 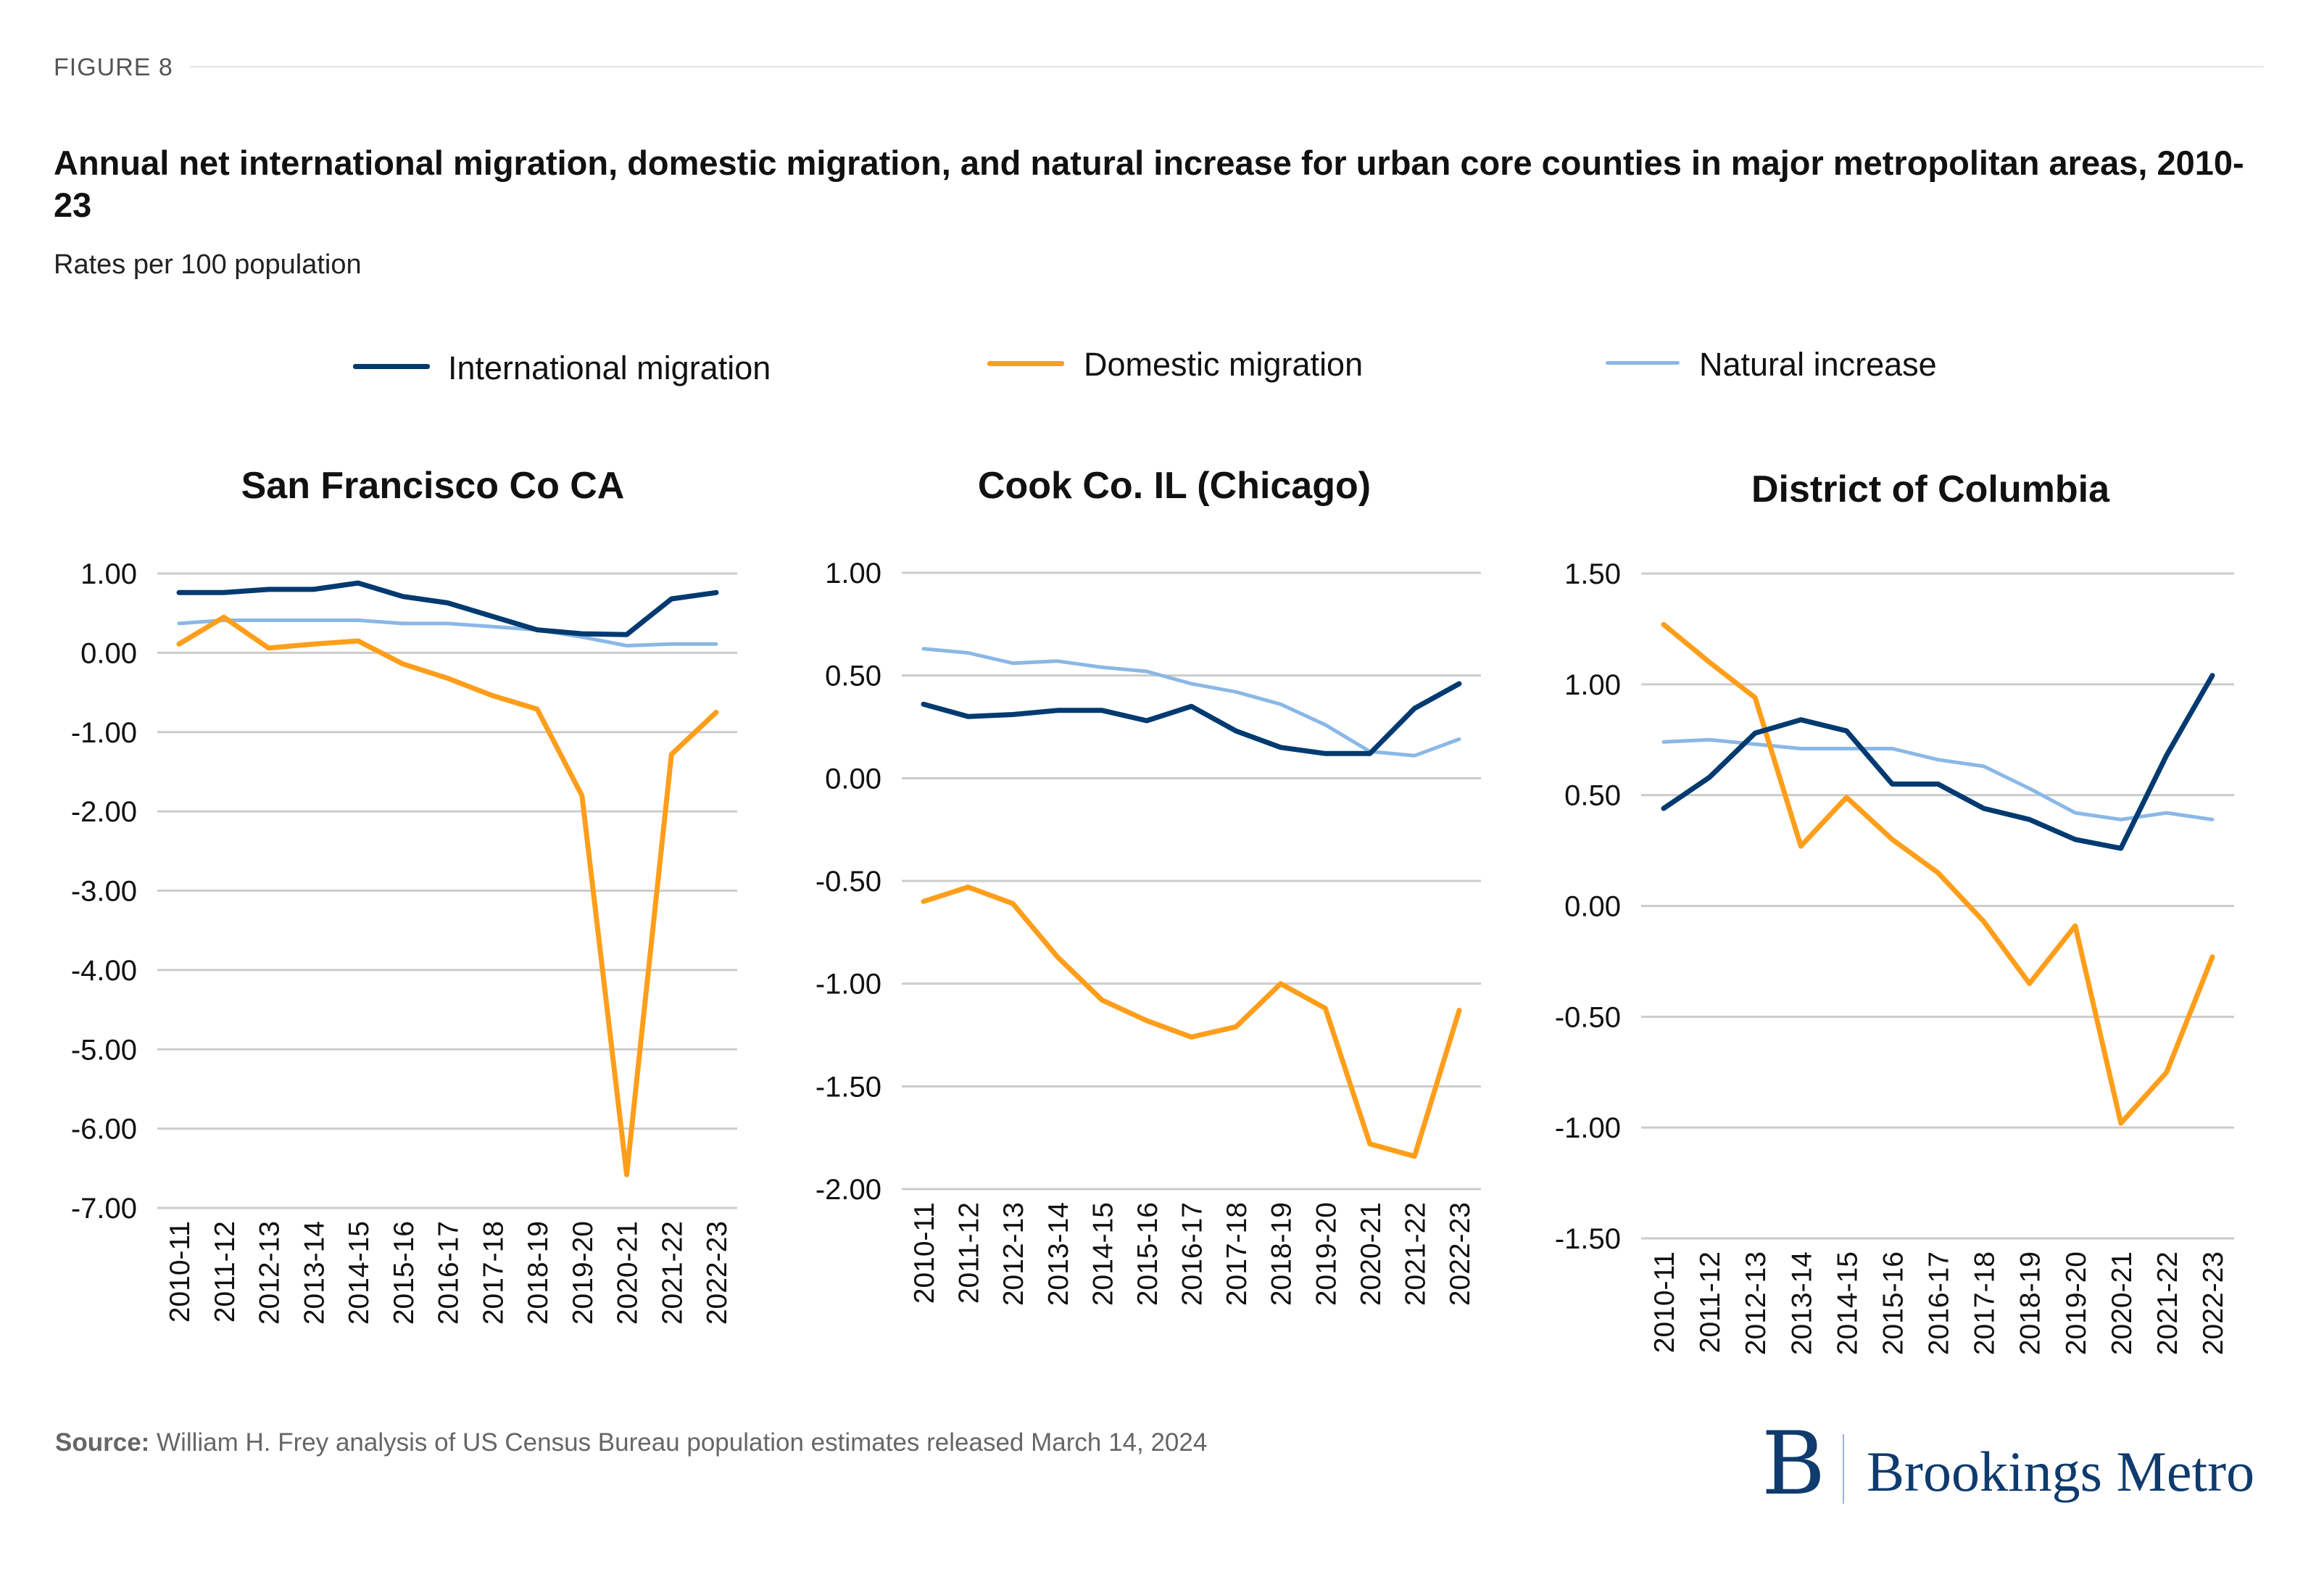 I want to click on y-tick-label: -6.00, so click(x=104, y=1130).